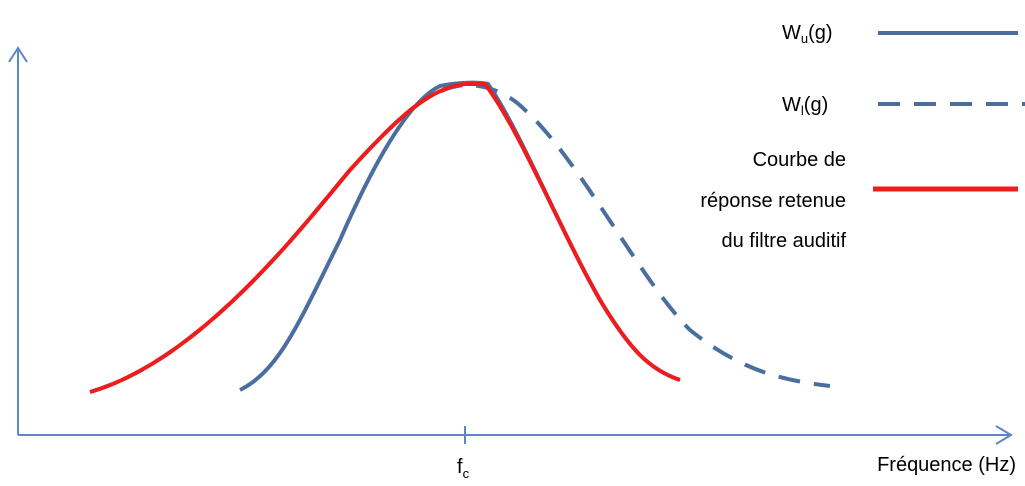 Image resolution: width=1025 pixels, height=486 pixels. Describe the element at coordinates (783, 241) in the screenshot. I see `legend-retained-line-3: du filtre auditif` at that location.